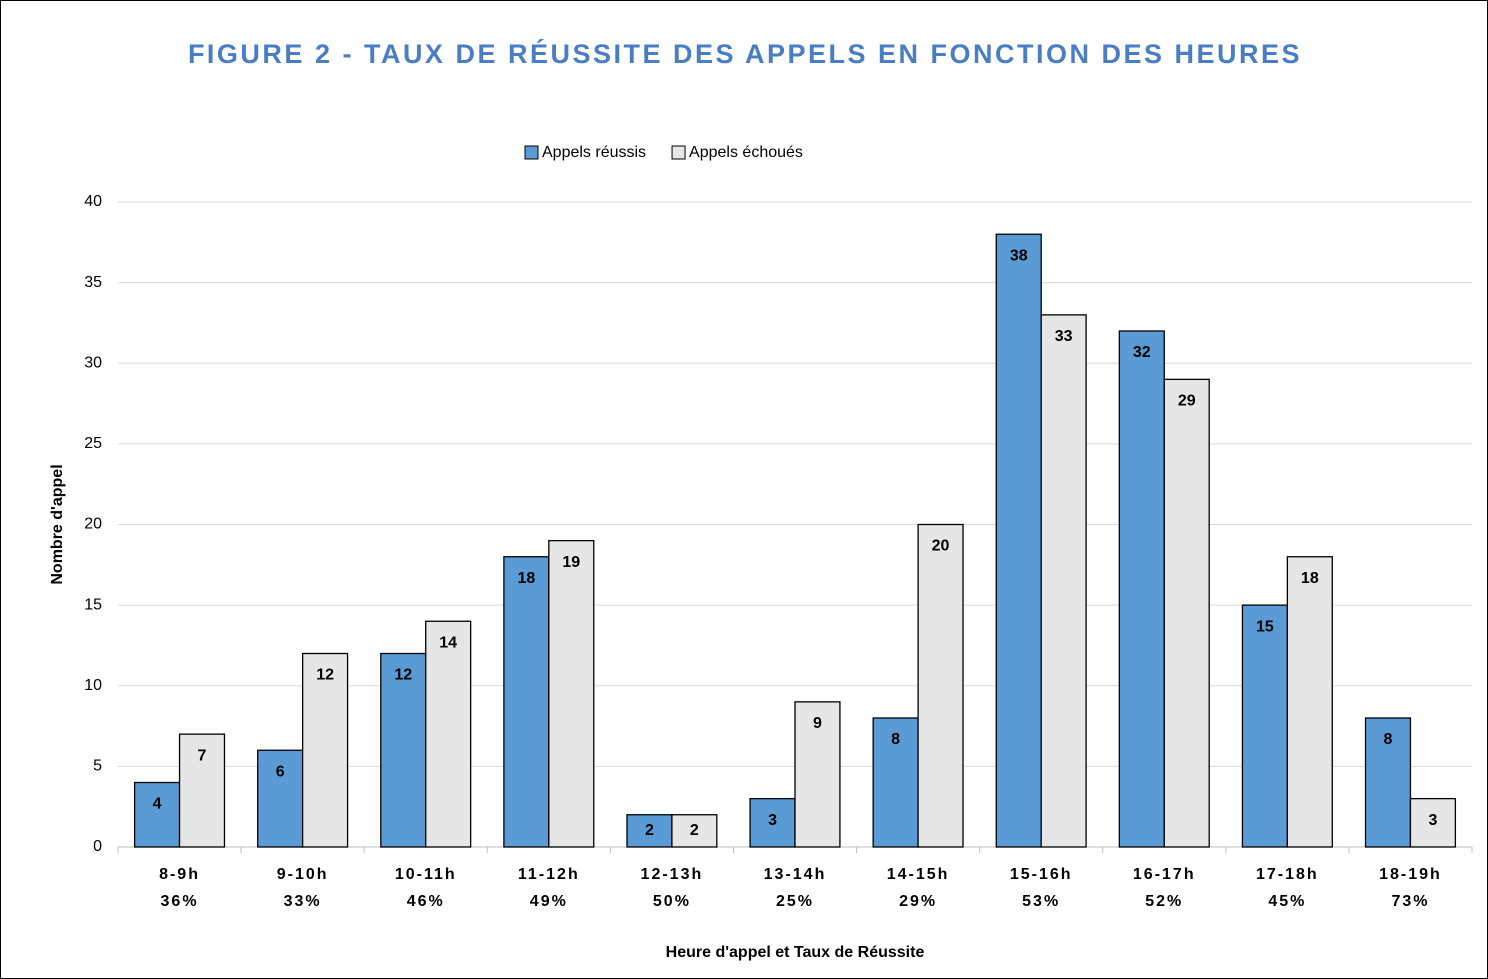 The width and height of the screenshot is (1488, 979). Describe the element at coordinates (795, 901) in the screenshot. I see `x-tick-label: 25%` at that location.